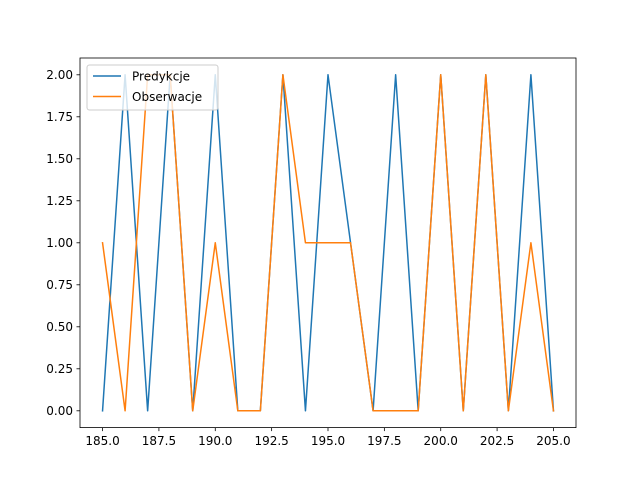  Describe the element at coordinates (59, 243) in the screenshot. I see `y-tick-label: 1.00` at that location.